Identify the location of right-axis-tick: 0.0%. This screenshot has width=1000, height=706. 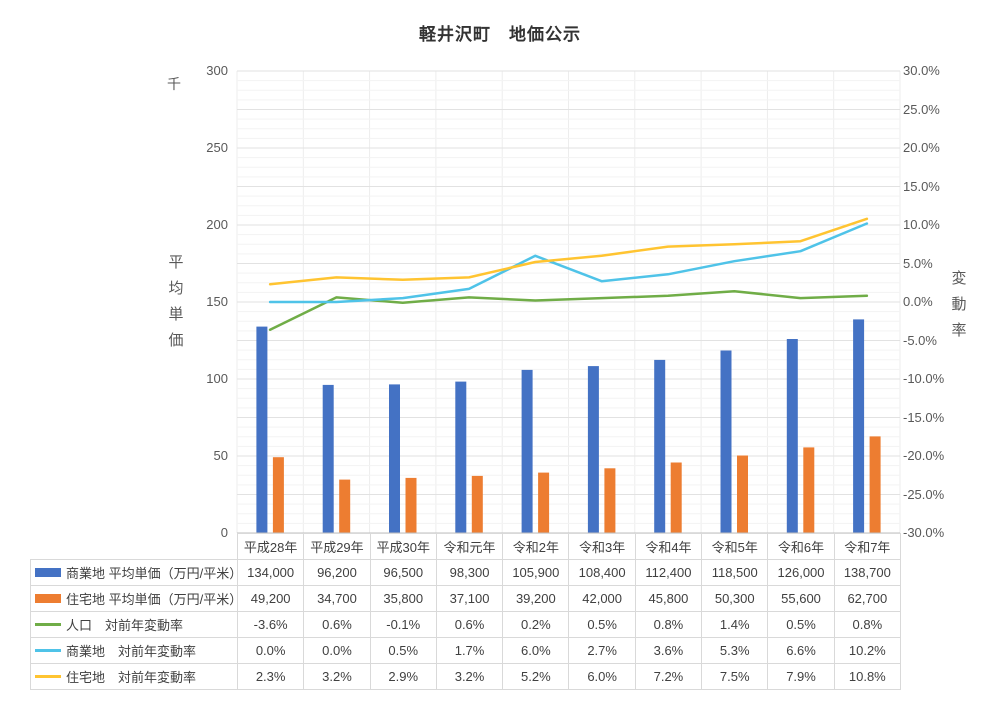
(918, 301).